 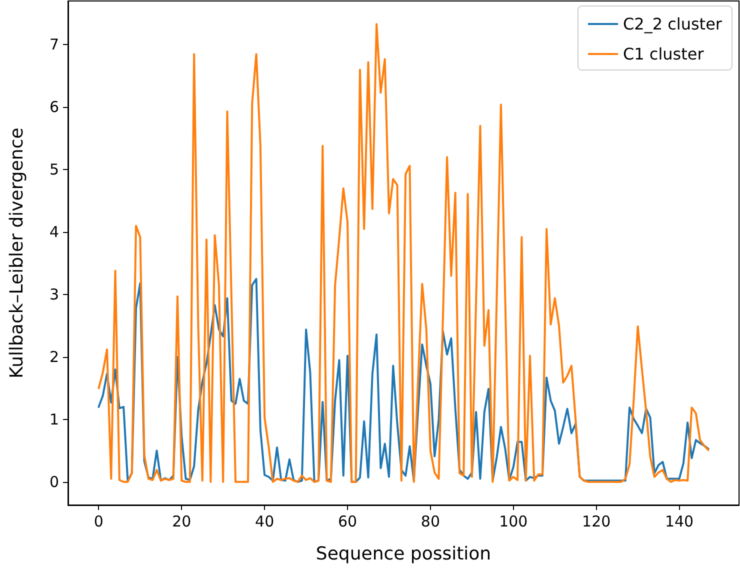 I want to click on y-tick-label: 7, so click(x=54, y=45).